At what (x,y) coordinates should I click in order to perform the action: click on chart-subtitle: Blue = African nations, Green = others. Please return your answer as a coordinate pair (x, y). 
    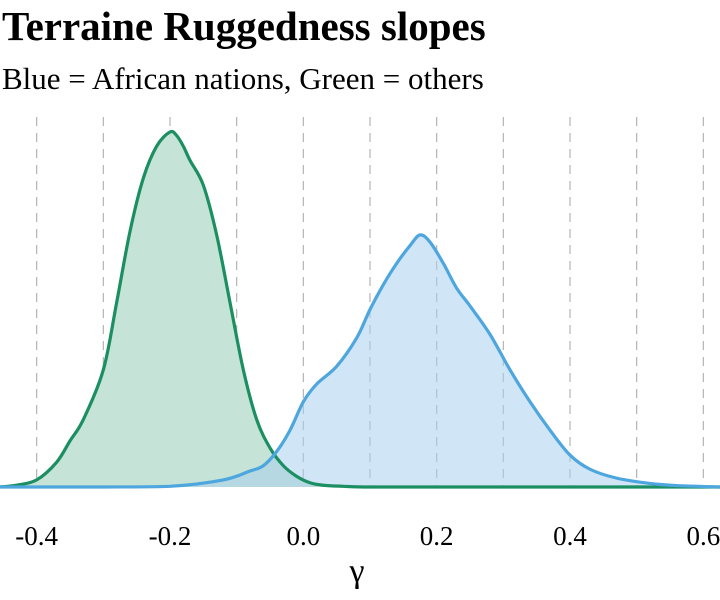
    Looking at the image, I should click on (243, 78).